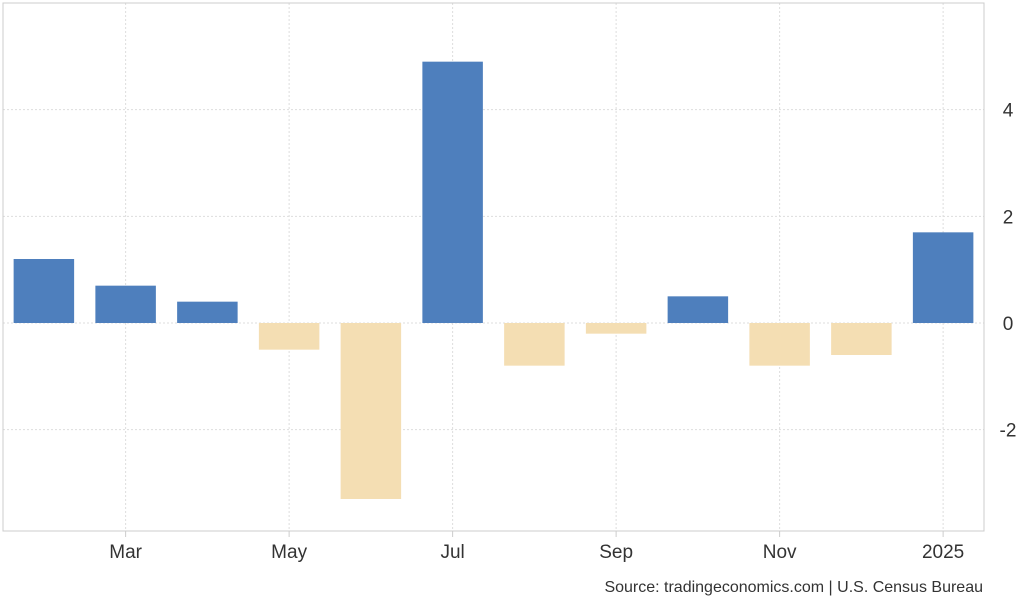 Image resolution: width=1024 pixels, height=607 pixels. I want to click on y-tick-label: 0, so click(1008, 324).